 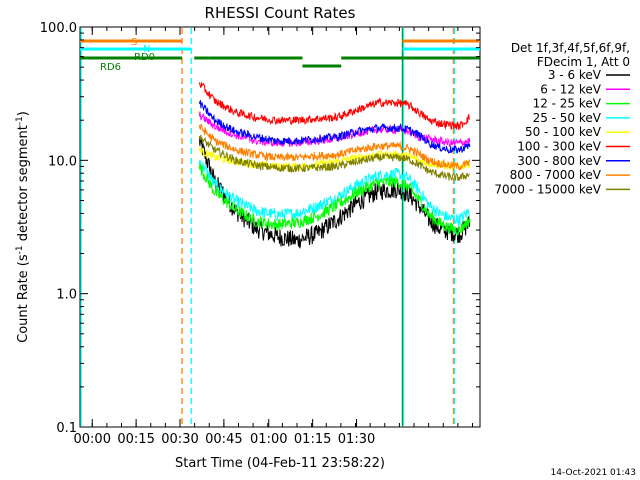 I want to click on x-tick-label: 01:30, so click(x=356, y=439).